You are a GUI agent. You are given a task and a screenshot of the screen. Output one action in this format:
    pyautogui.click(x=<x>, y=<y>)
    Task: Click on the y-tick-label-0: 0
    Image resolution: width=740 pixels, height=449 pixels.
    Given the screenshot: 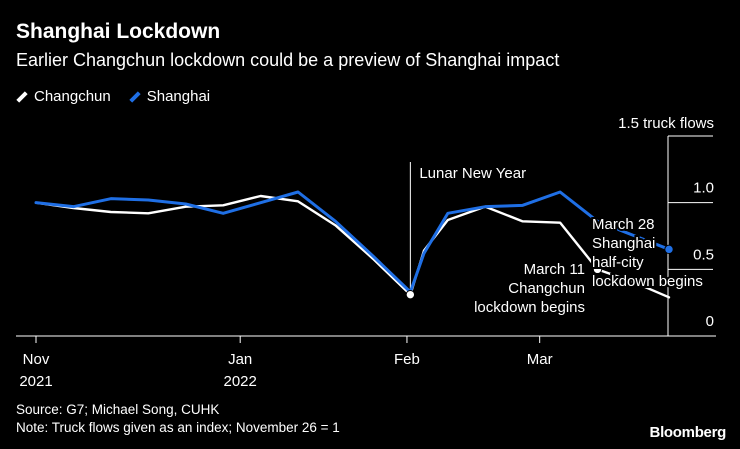 What is the action you would take?
    pyautogui.click(x=710, y=321)
    